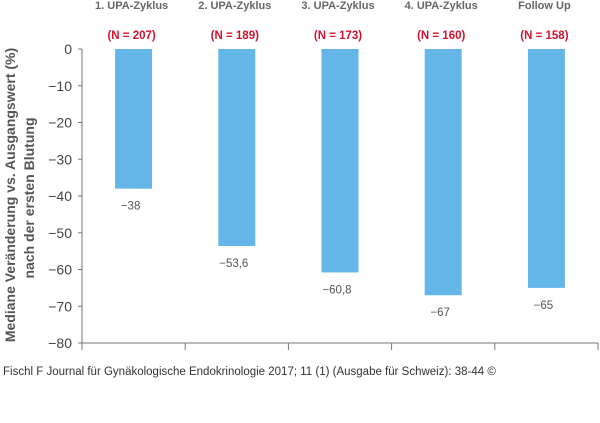  What do you see at coordinates (68, 49) in the screenshot?
I see `y-tick-label: 0` at bounding box center [68, 49].